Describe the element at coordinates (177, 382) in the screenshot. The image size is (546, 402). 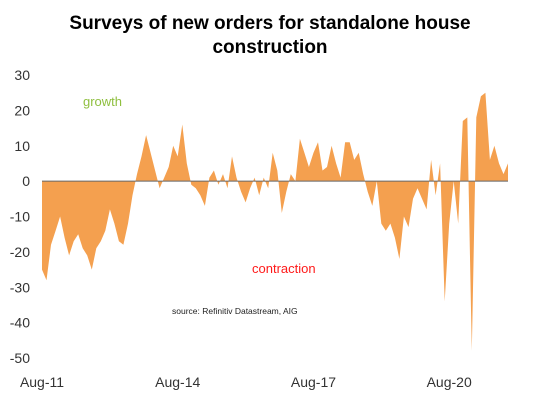
I see `x-tick-label: Aug-14` at that location.